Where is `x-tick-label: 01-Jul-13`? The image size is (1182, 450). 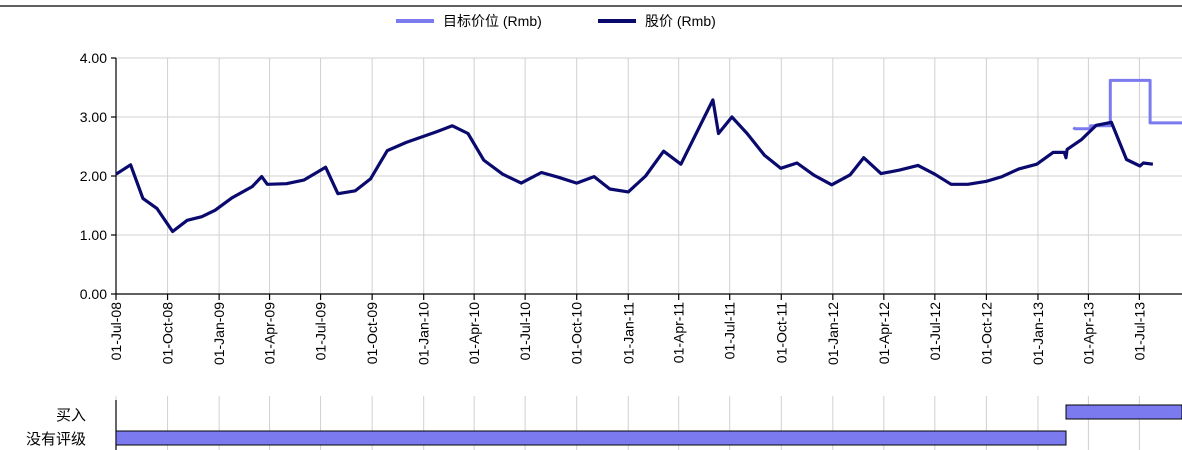
x-tick-label: 01-Jul-13 is located at coordinates (1139, 331).